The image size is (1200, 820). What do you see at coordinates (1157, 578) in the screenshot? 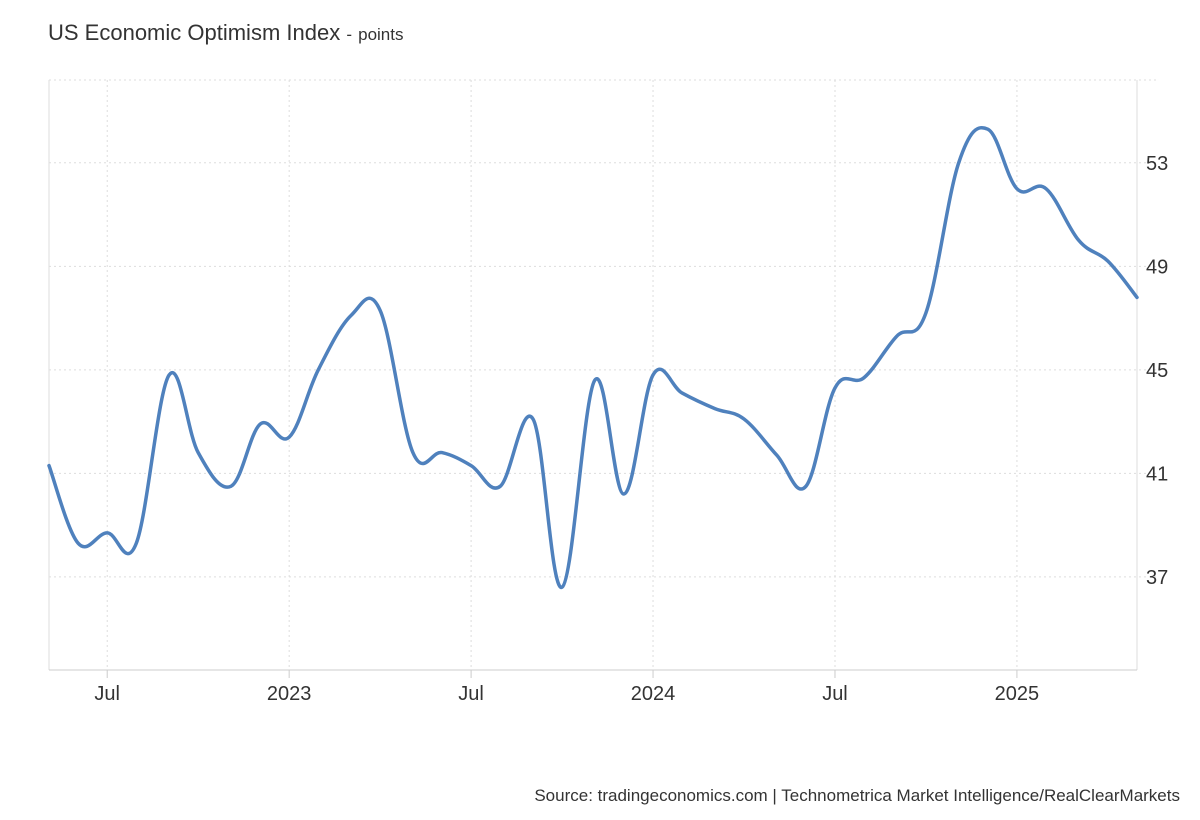
I see `y-tick-label: 37` at bounding box center [1157, 578].